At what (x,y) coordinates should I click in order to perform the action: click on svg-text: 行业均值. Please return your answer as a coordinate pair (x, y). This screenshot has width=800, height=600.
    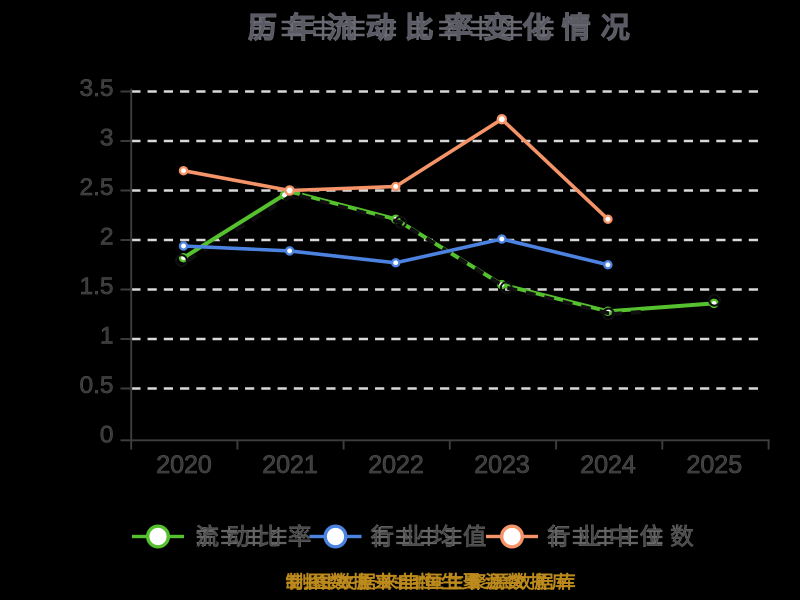
    Looking at the image, I should click on (432, 537).